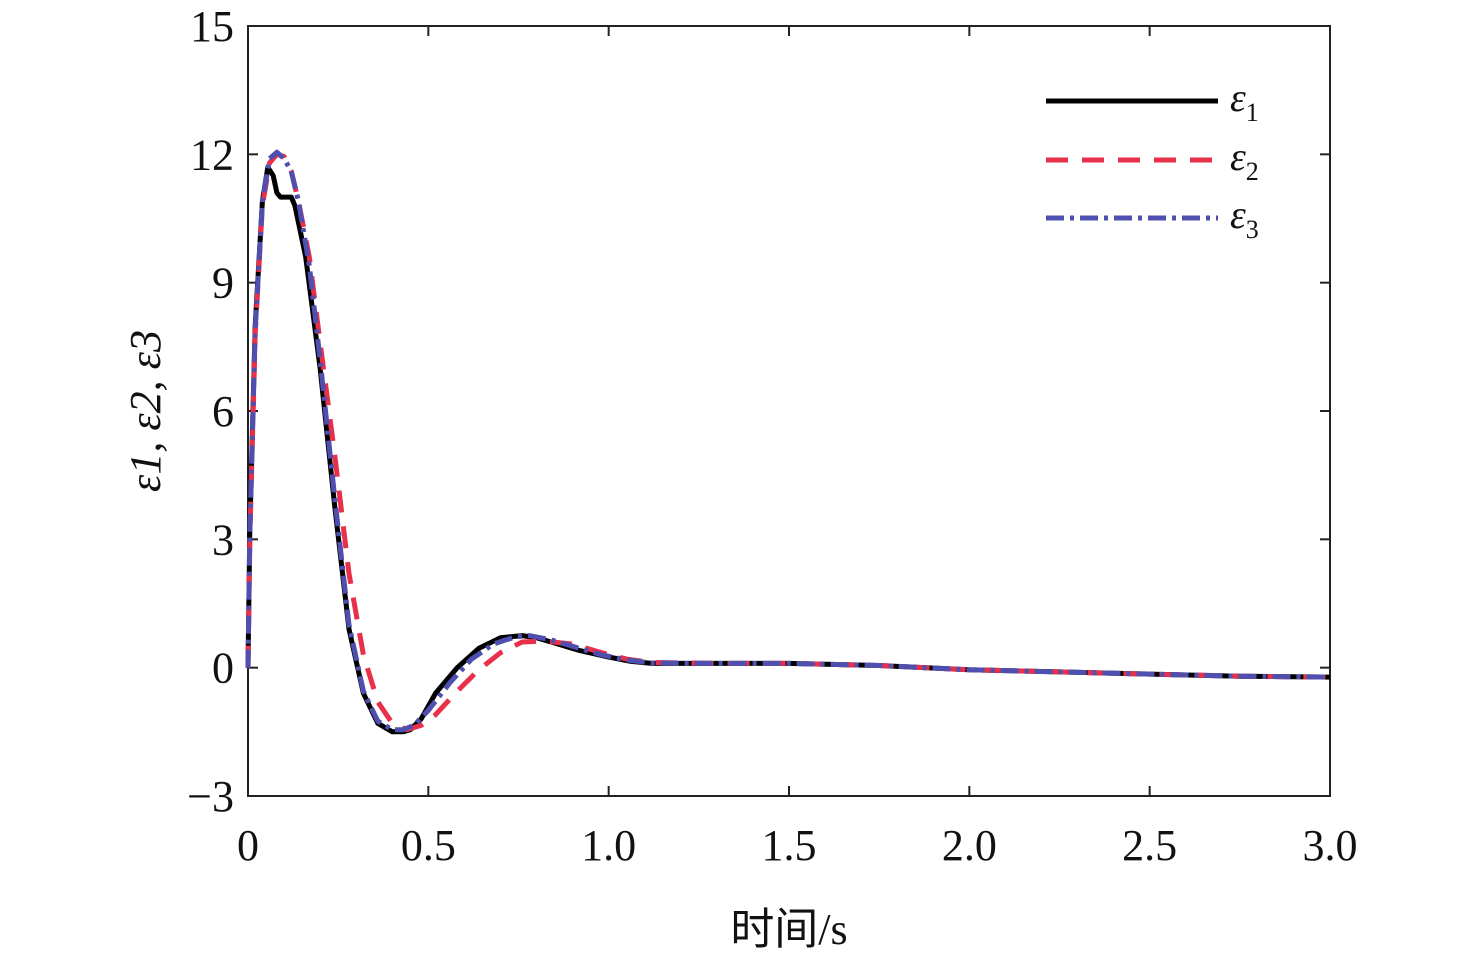  I want to click on legend-label-2: ε2, so click(1244, 160).